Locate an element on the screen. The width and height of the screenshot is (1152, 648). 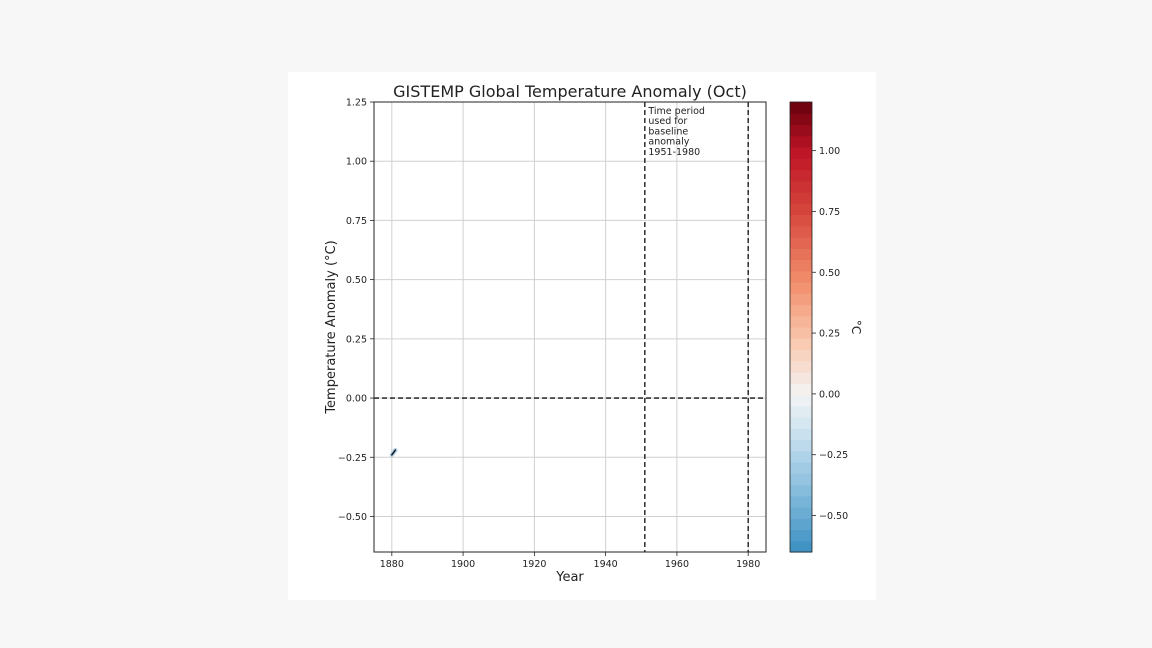
y-tick-label: 0.25 is located at coordinates (356, 339).